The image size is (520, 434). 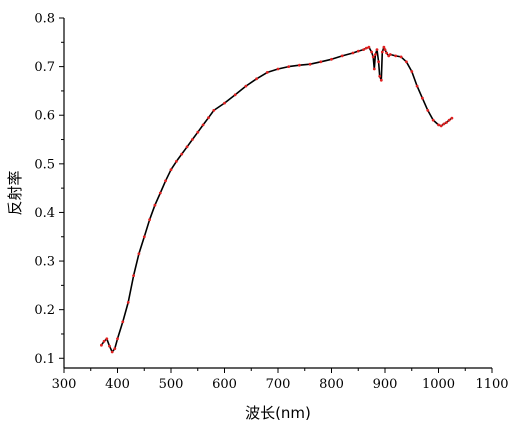 What do you see at coordinates (44, 213) in the screenshot?
I see `y-tick-label: 0.4` at bounding box center [44, 213].